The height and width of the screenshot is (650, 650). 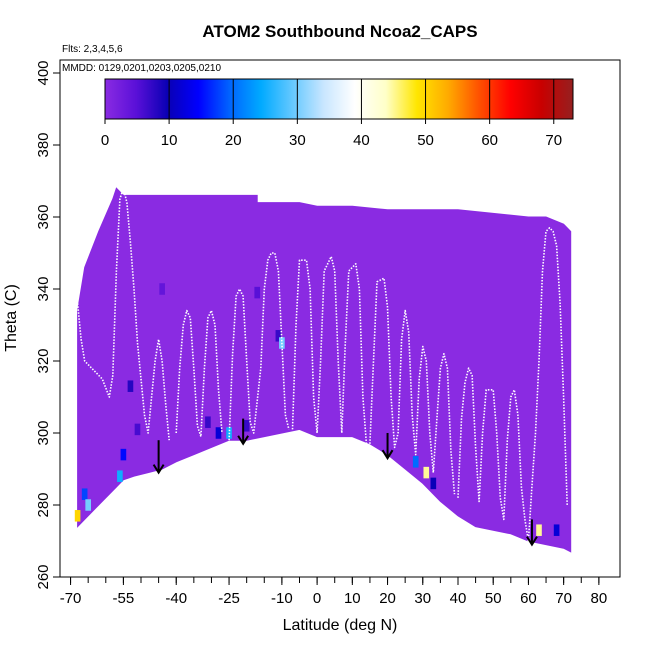 What do you see at coordinates (124, 598) in the screenshot?
I see `x-tick-label: -55` at bounding box center [124, 598].